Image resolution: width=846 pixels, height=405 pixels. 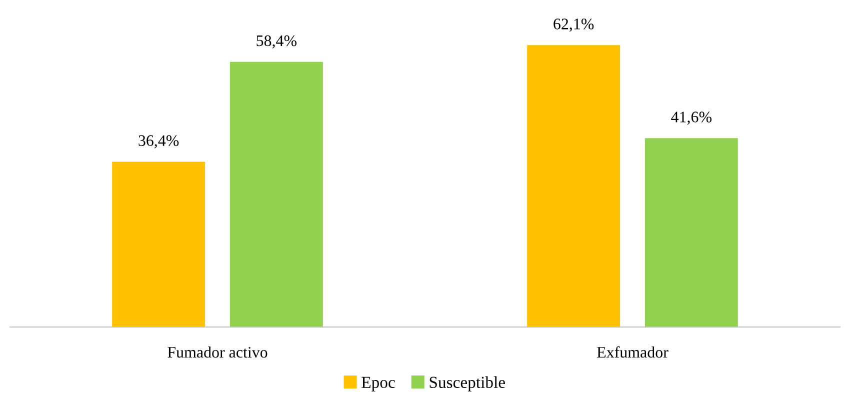 What do you see at coordinates (276, 41) in the screenshot?
I see `data-label: 58,4%` at bounding box center [276, 41].